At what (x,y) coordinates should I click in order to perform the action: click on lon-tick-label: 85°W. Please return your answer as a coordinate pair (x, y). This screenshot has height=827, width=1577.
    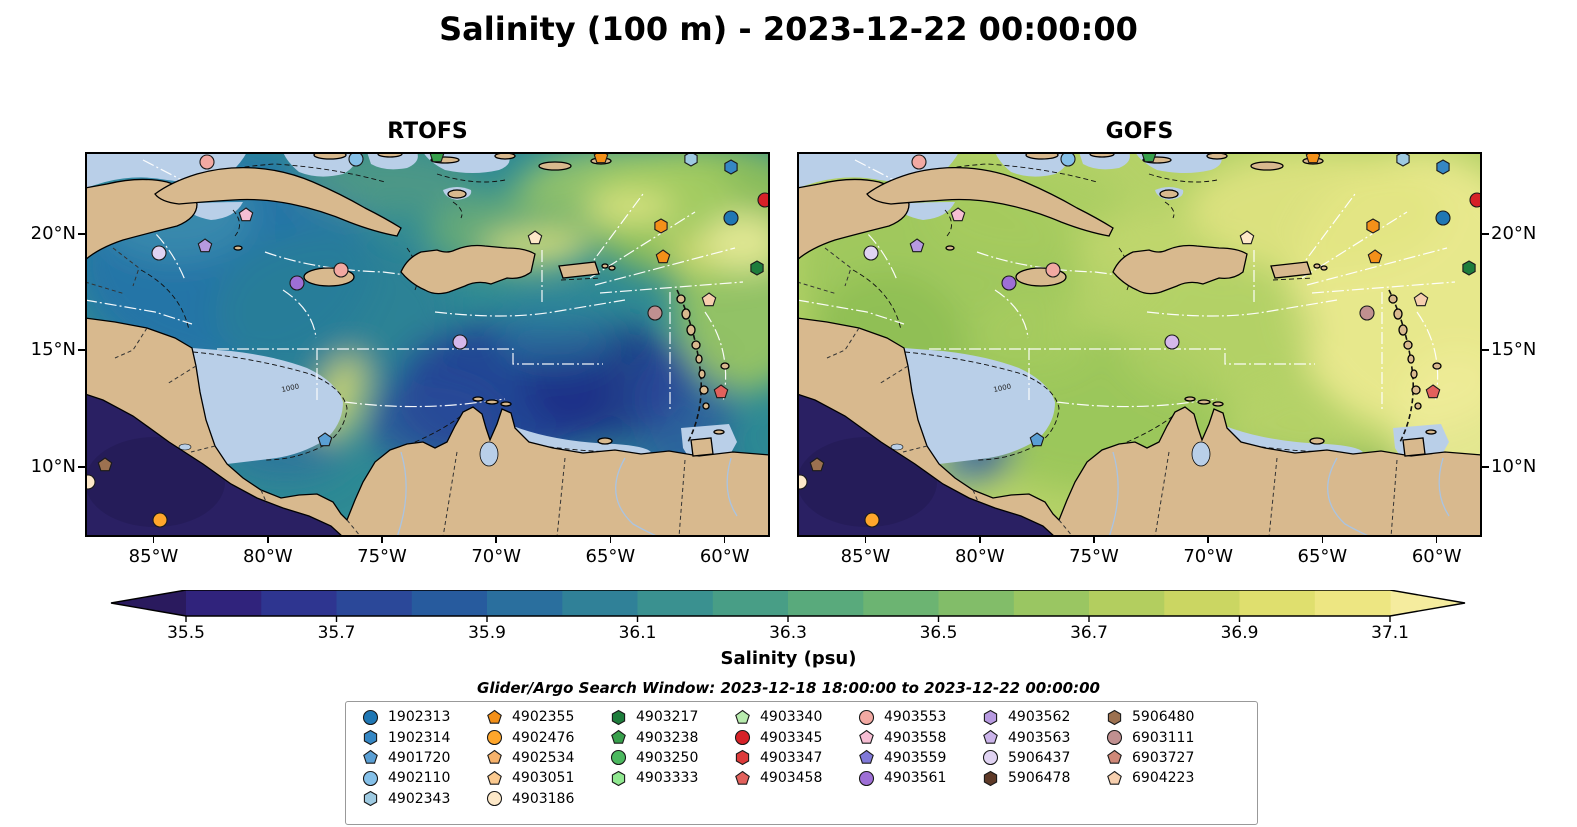
    Looking at the image, I should click on (865, 556).